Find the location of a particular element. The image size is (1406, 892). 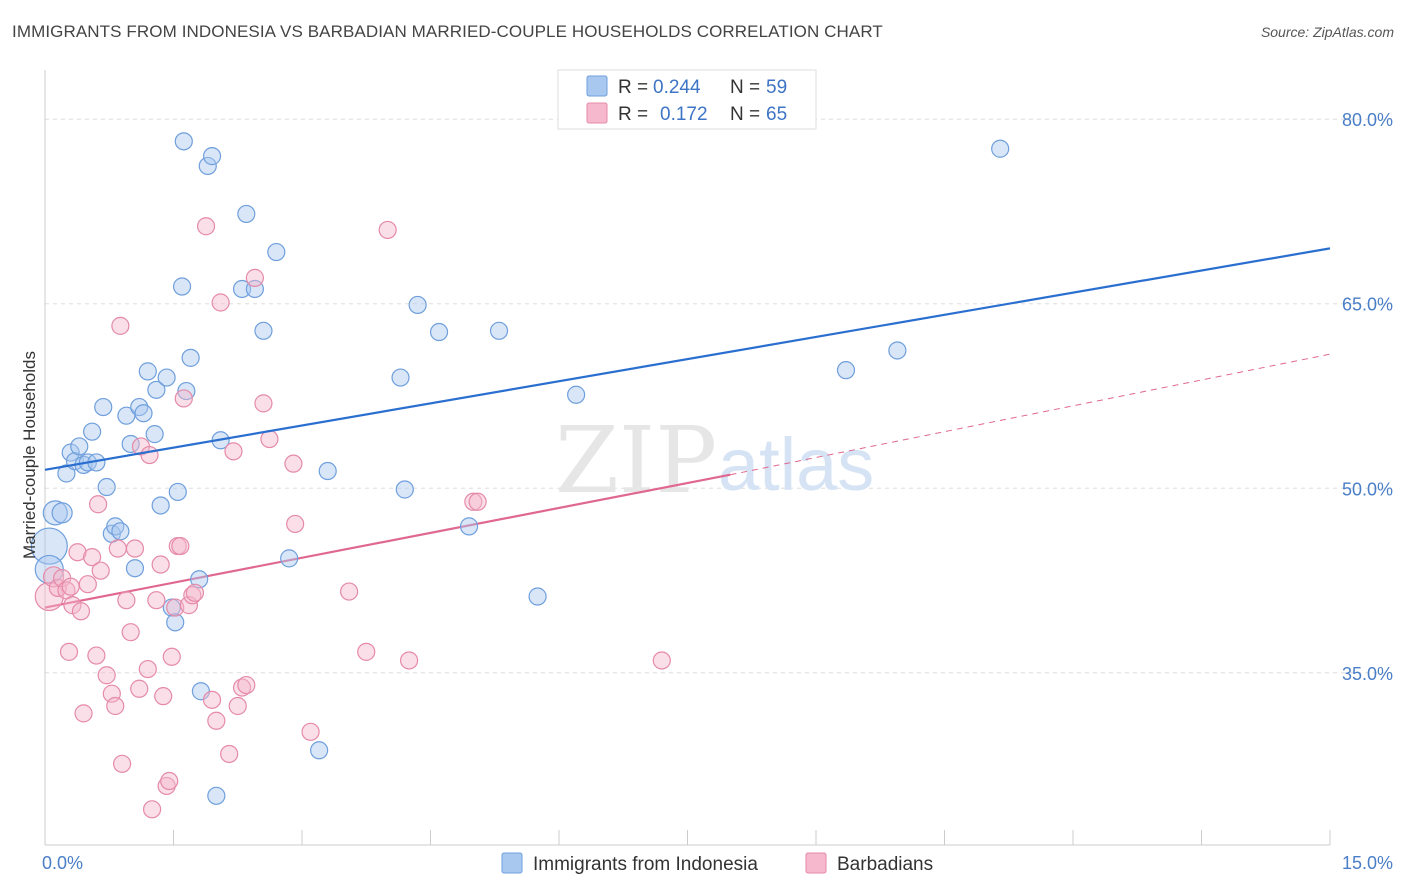

legend-swatch-pink is located at coordinates (597, 113).